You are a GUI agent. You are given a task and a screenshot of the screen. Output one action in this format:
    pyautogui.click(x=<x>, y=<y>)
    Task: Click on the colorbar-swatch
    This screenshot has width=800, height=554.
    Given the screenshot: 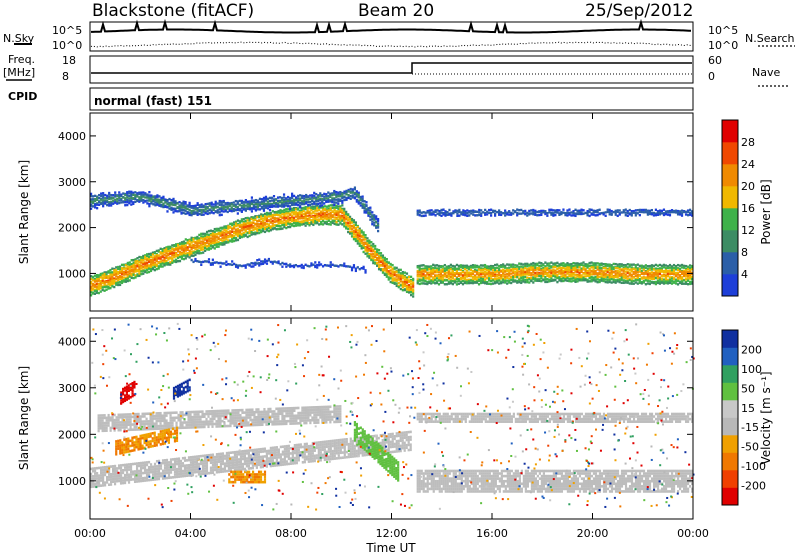 What is the action you would take?
    pyautogui.click(x=730, y=219)
    